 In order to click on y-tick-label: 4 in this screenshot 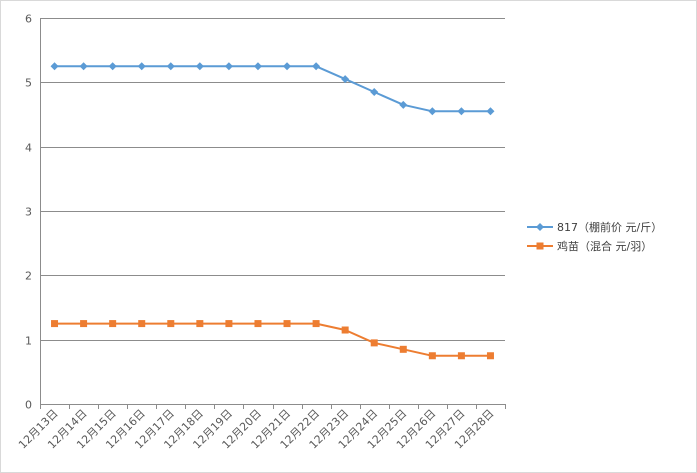, I will do `click(28, 148)`.